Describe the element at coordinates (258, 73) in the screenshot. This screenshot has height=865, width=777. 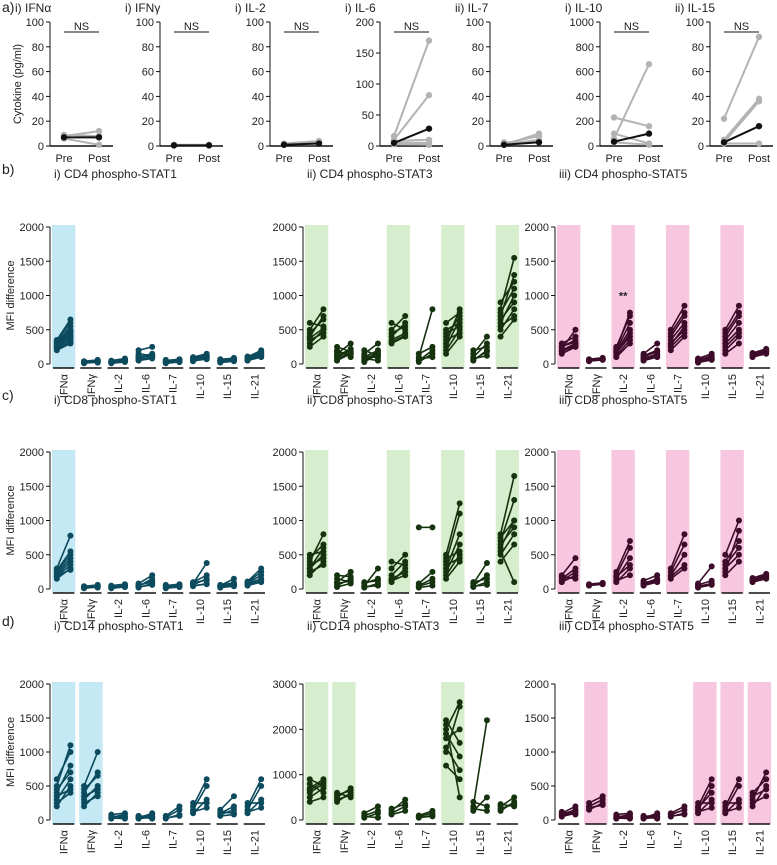
I see `y-tick-label: 60` at that location.